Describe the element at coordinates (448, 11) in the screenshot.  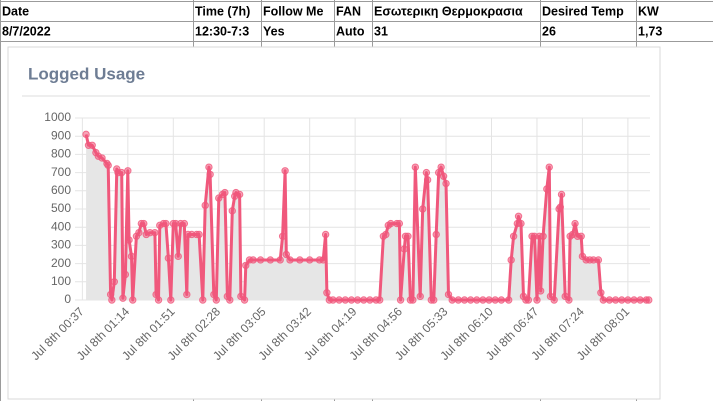
I see `header-cell: Εσωτερικη Θερμοκρασια` at that location.